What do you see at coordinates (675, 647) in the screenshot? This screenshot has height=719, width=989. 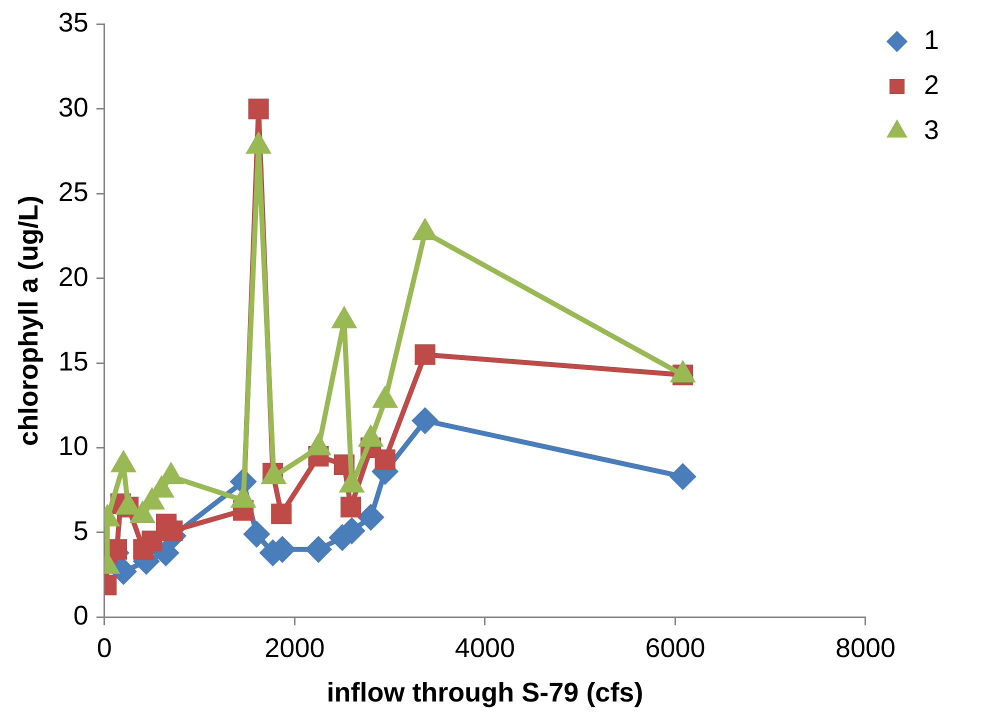 I see `x-tick-label: 6000` at bounding box center [675, 647].